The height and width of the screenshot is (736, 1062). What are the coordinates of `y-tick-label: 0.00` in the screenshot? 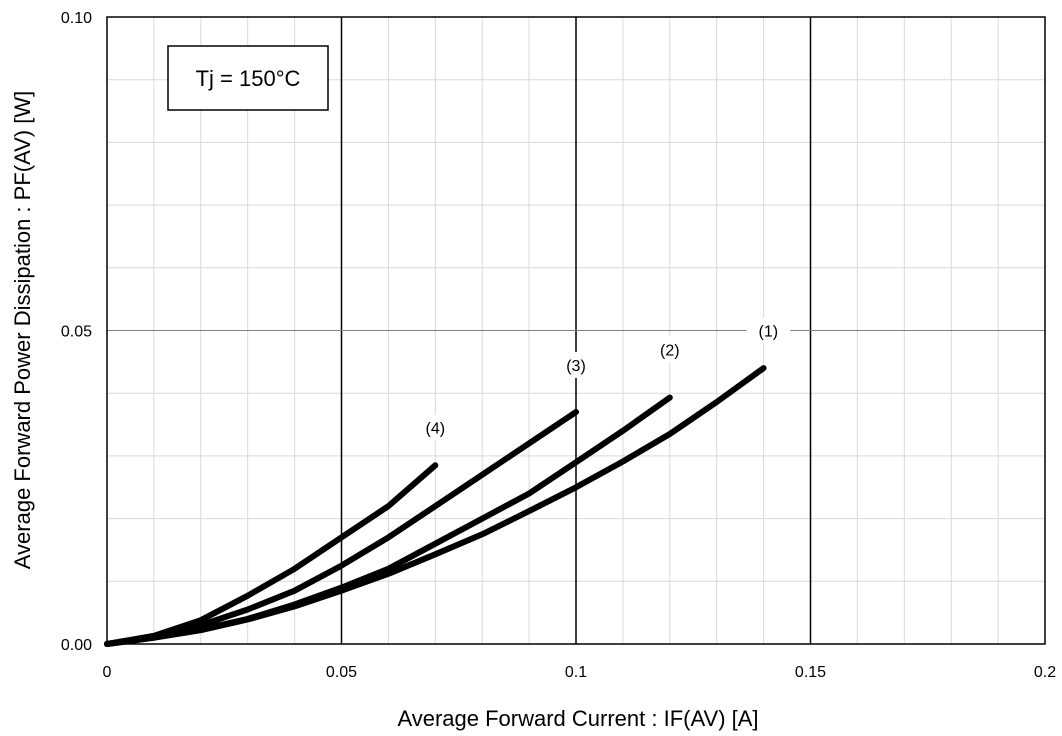 It's located at (76, 645).